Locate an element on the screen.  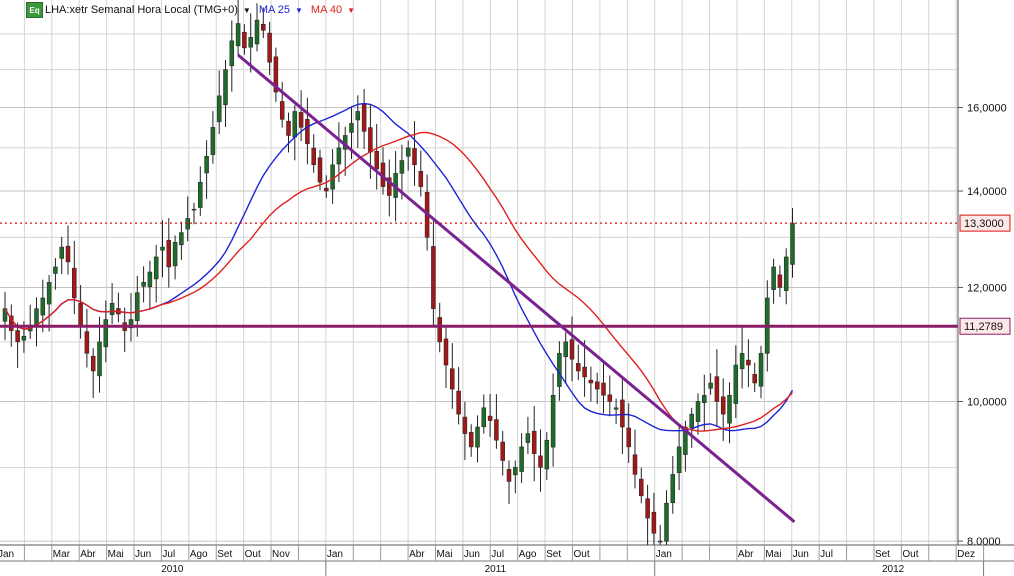
x-month-label: Out is located at coordinates (582, 554).